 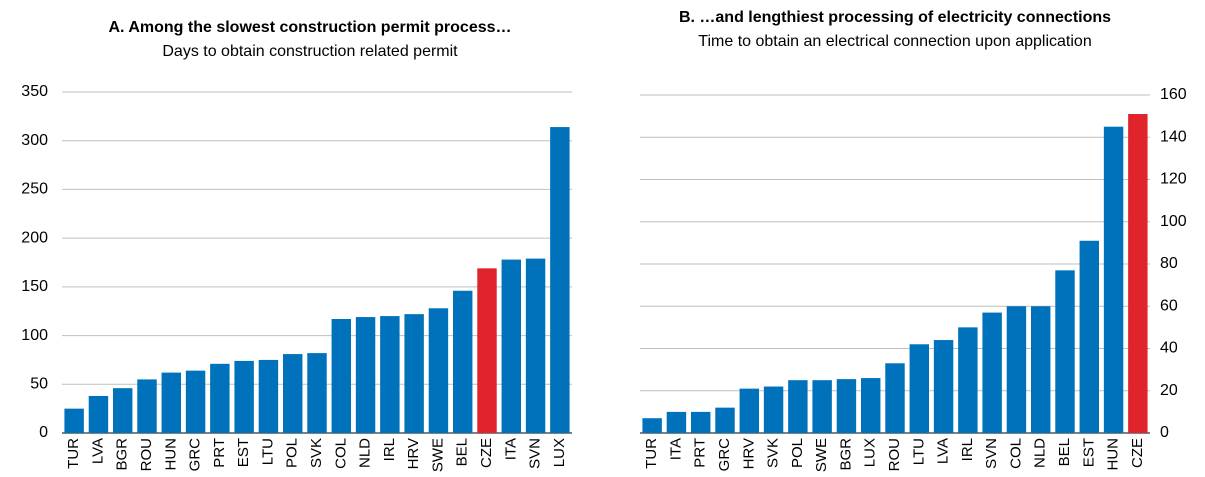 I want to click on y-tick-label: 150, so click(x=34, y=286).